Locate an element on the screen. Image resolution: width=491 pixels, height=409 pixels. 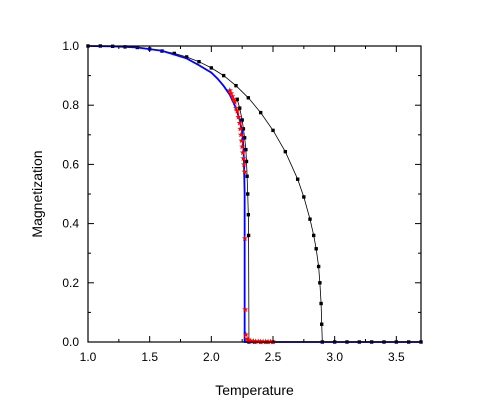
y-tick-label: 1.0 is located at coordinates (70, 46).